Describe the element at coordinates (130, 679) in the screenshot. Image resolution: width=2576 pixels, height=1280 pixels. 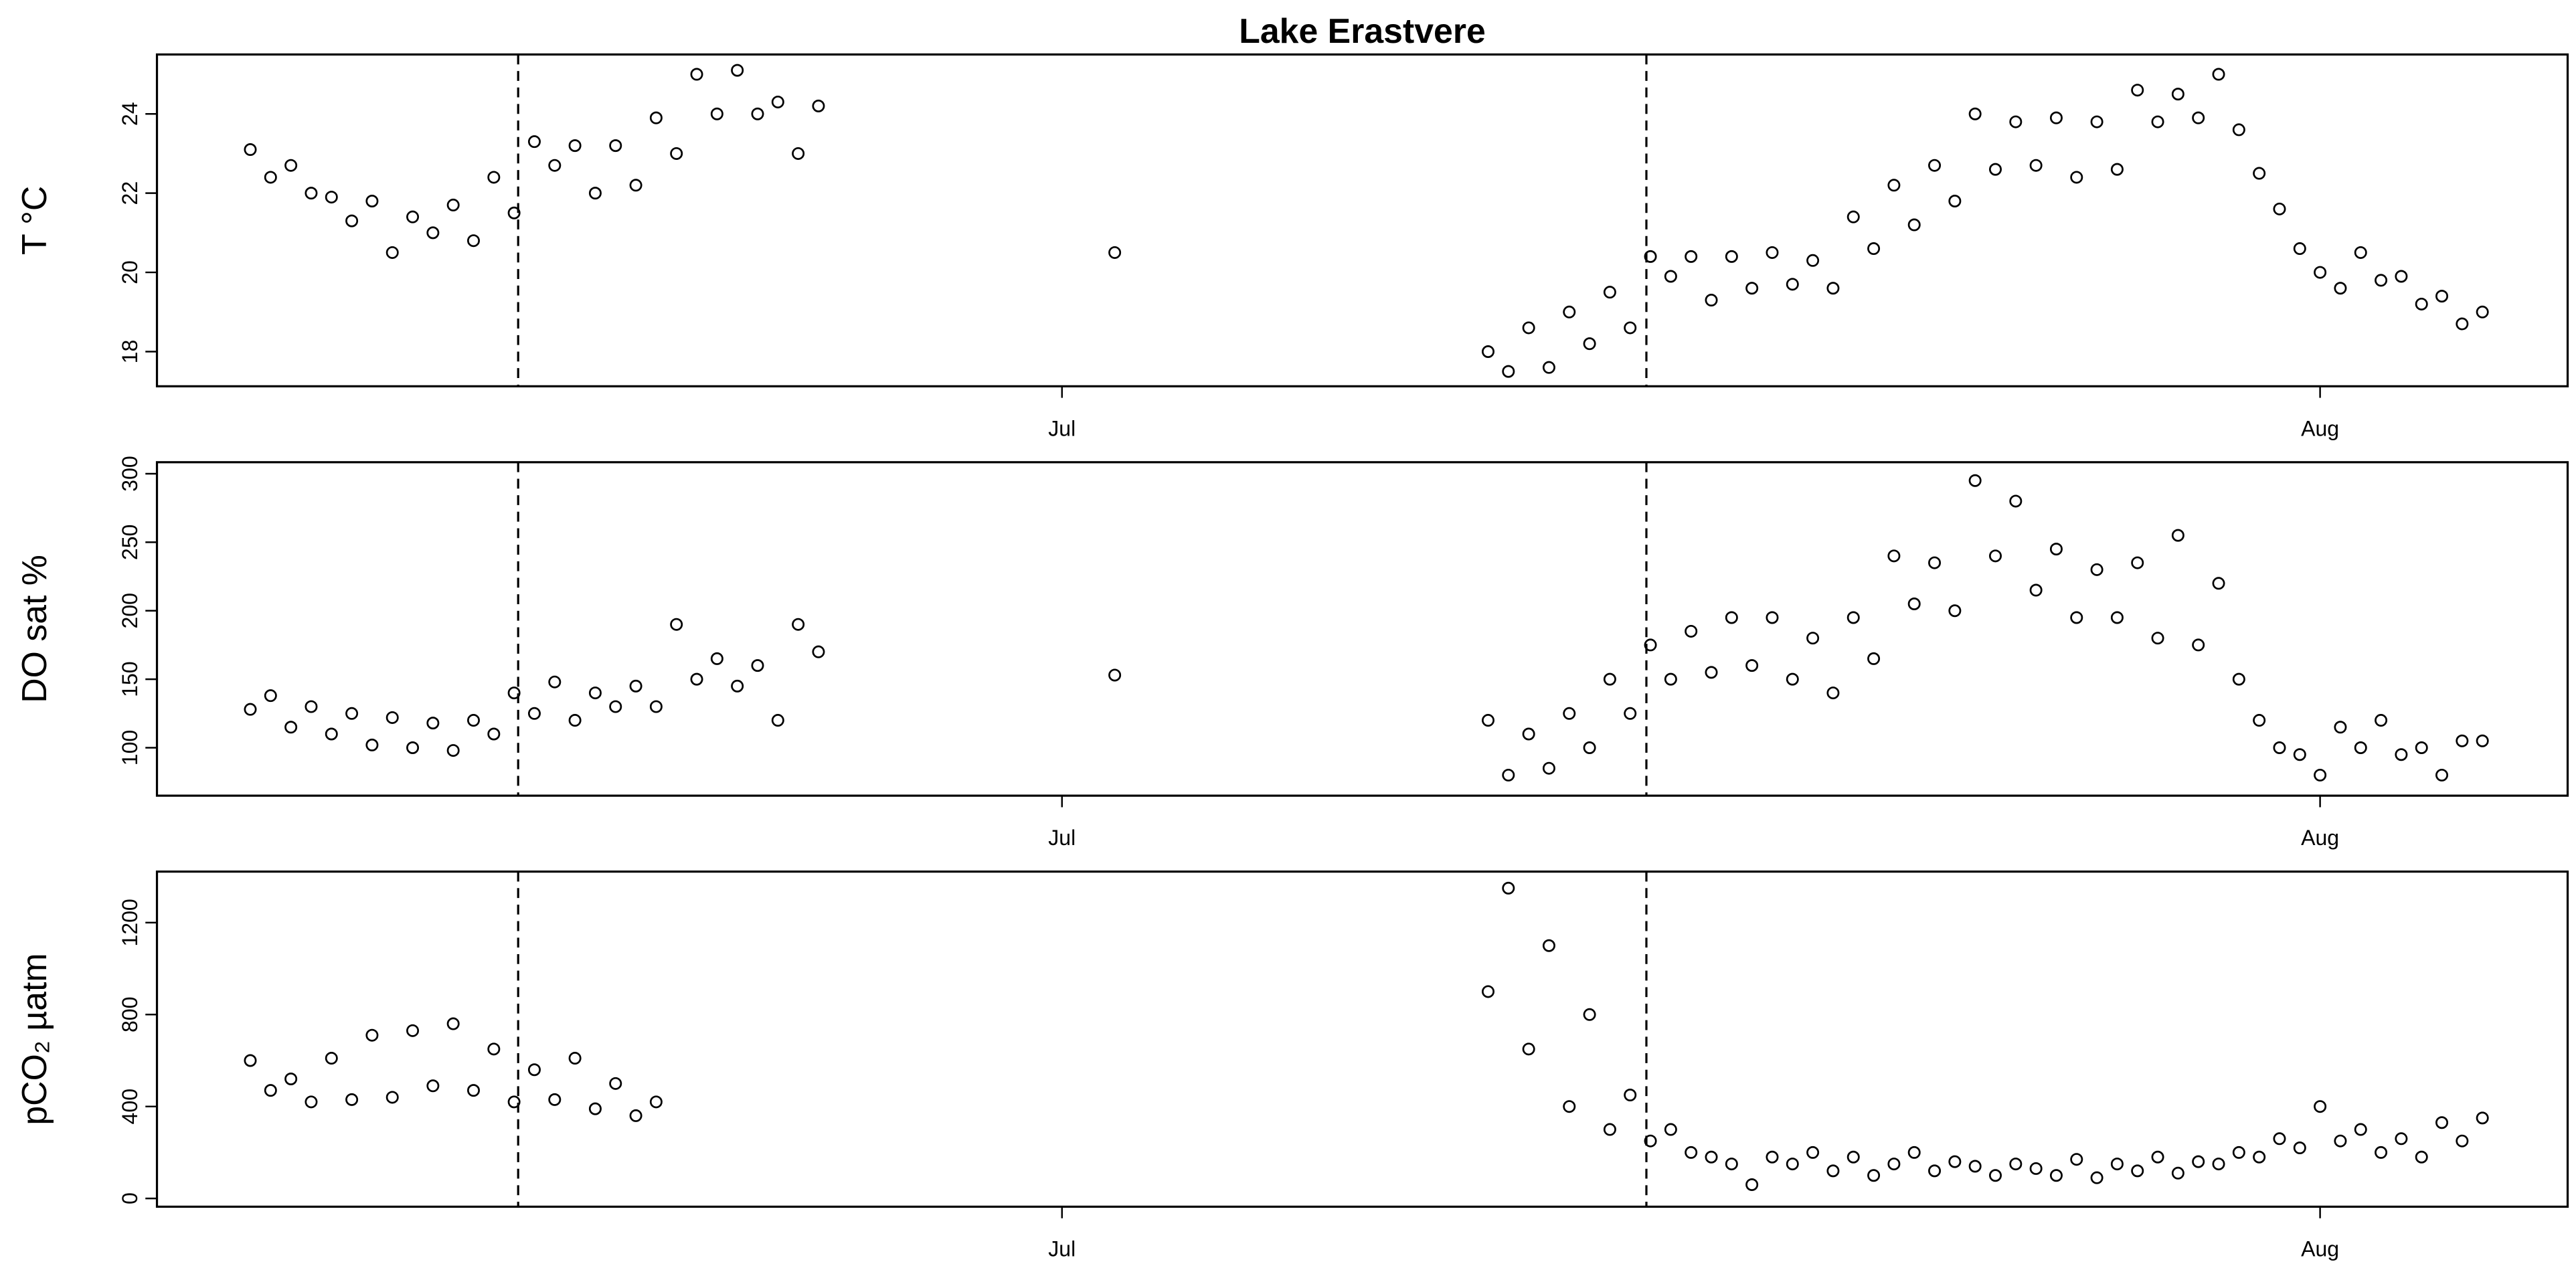
I see `y-tick-label: 150` at that location.